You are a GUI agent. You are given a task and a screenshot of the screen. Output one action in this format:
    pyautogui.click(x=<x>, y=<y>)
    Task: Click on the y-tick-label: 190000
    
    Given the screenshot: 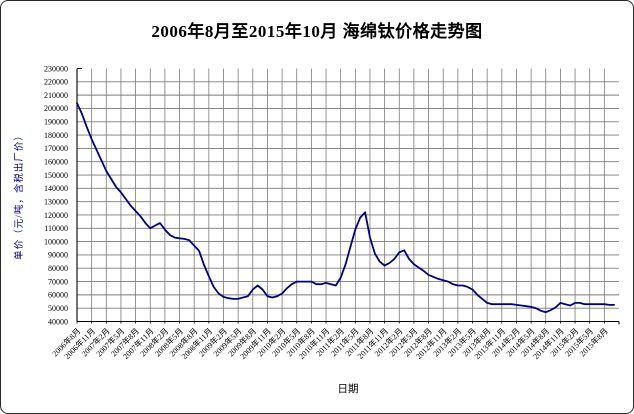 What is the action you would take?
    pyautogui.click(x=56, y=122)
    